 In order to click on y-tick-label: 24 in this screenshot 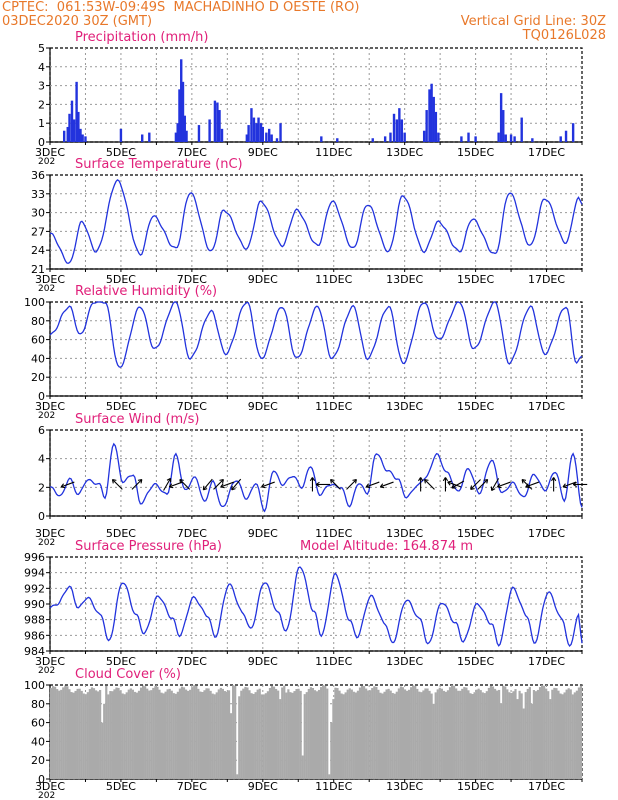, I will do `click(38, 250)`.